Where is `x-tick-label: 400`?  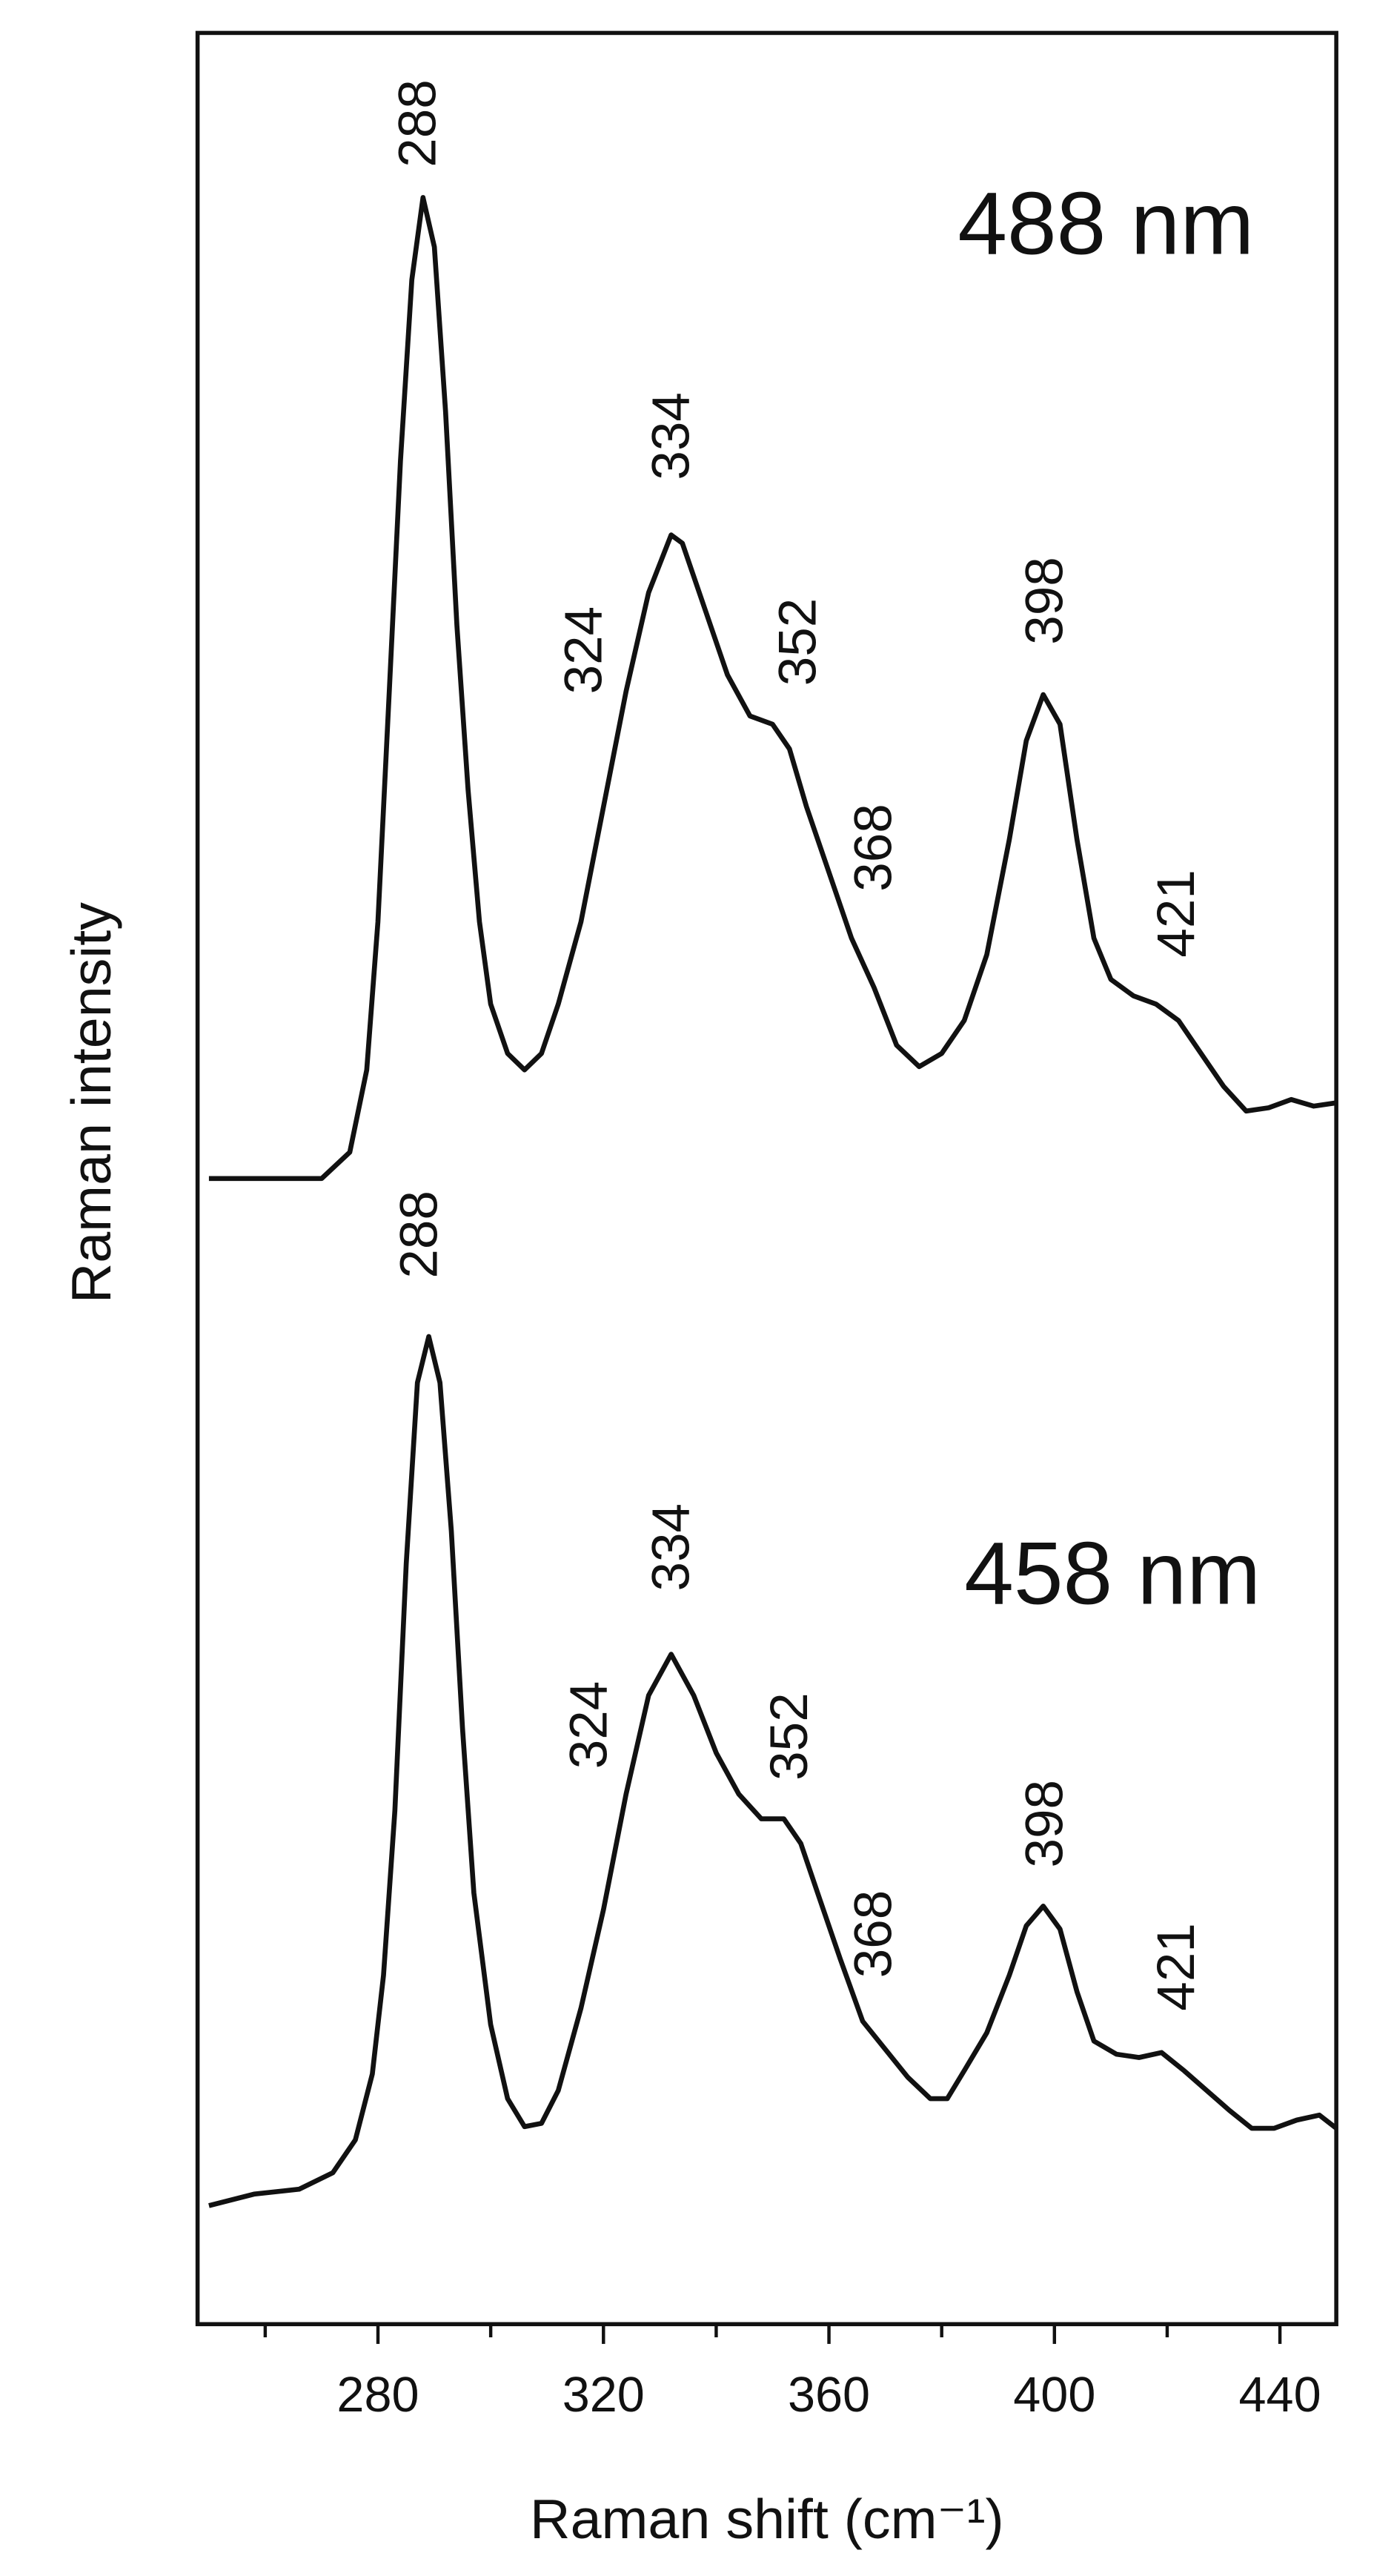 x-tick-label: 400 is located at coordinates (1054, 2395).